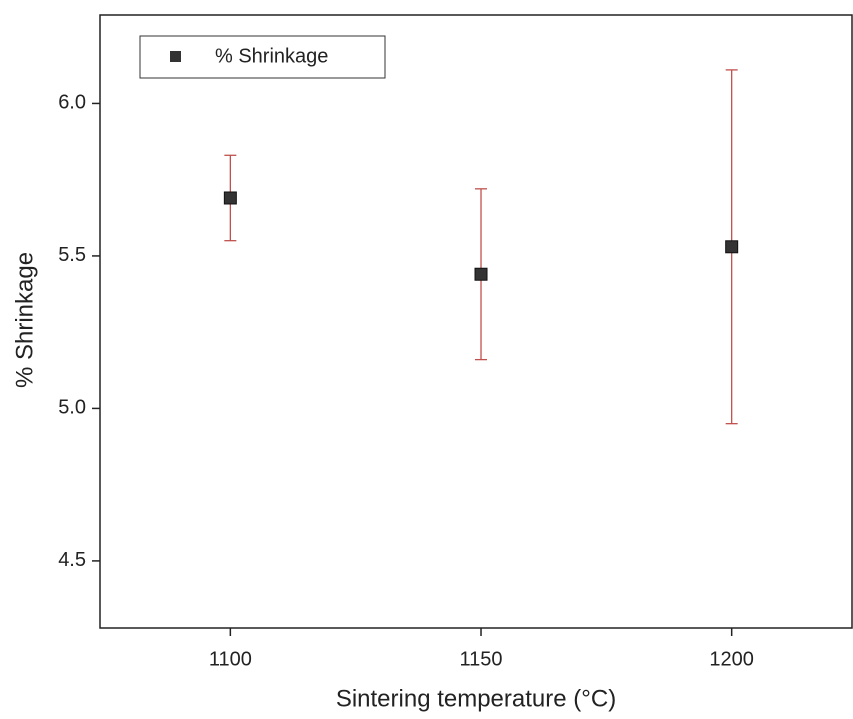 The image size is (853, 719). I want to click on y-tick-label: 4.5, so click(72, 560).